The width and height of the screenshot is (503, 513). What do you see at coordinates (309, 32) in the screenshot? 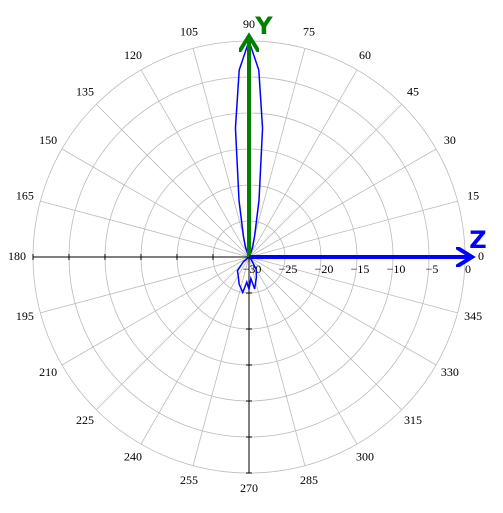
I see `angle-tick-label: 75` at bounding box center [309, 32].